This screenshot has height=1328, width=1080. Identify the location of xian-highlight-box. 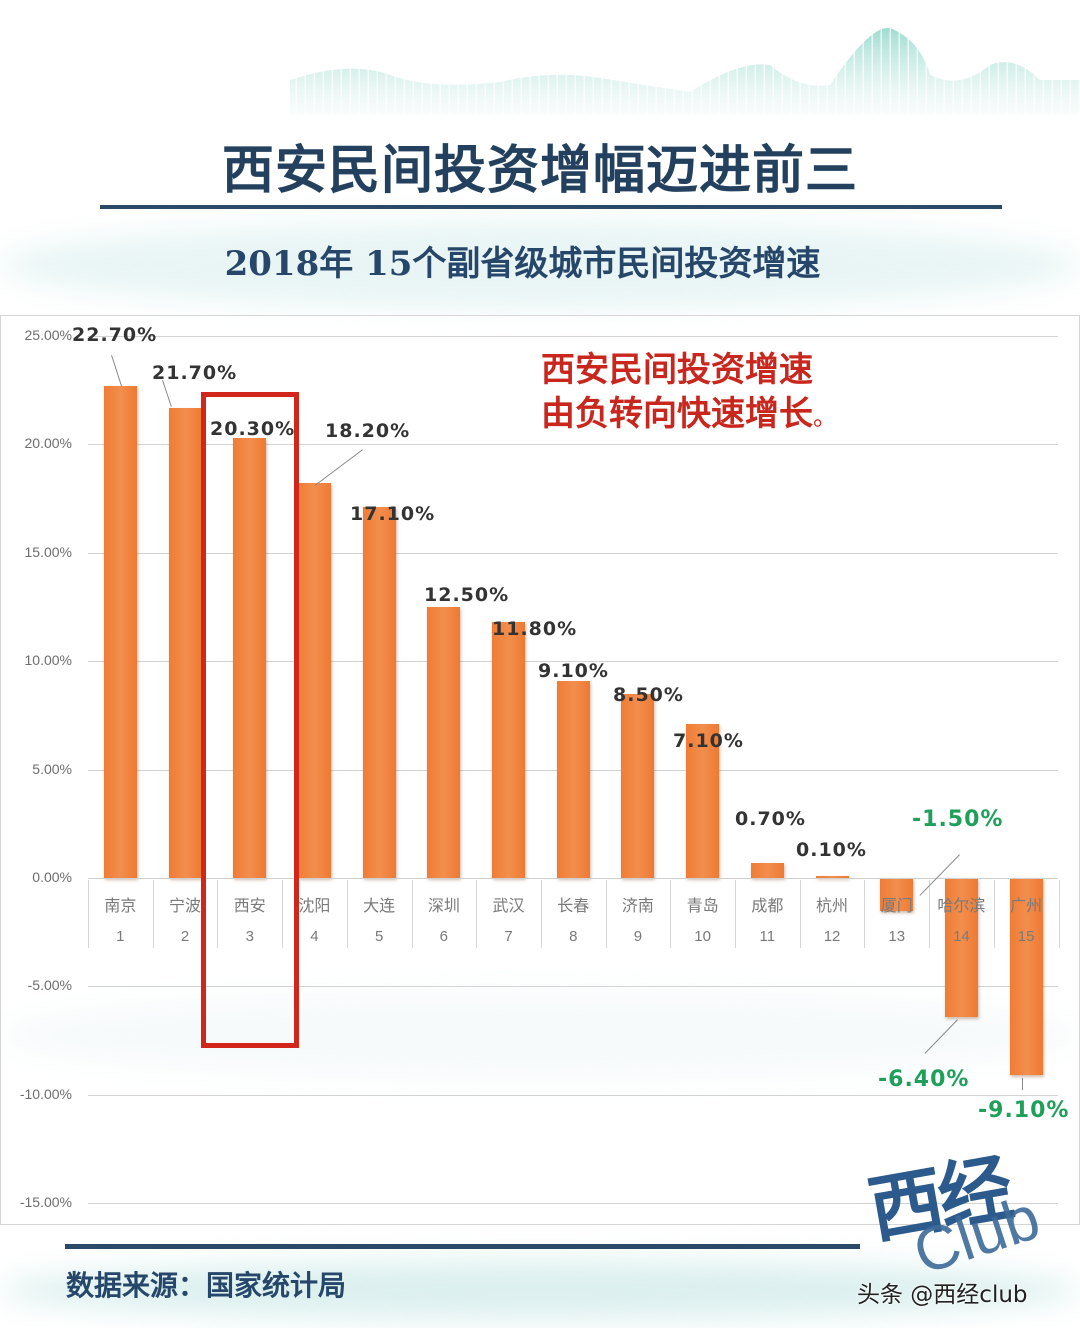
(250, 720).